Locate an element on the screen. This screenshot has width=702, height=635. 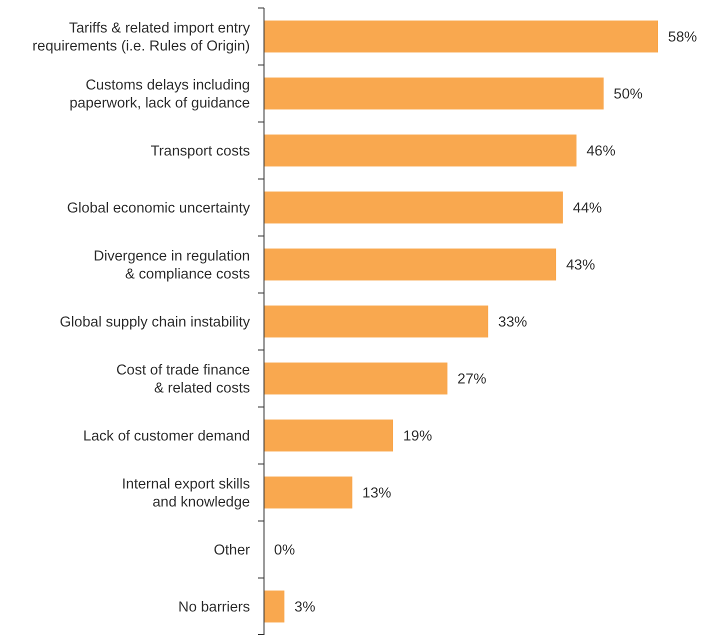
data-label: 0% is located at coordinates (285, 550).